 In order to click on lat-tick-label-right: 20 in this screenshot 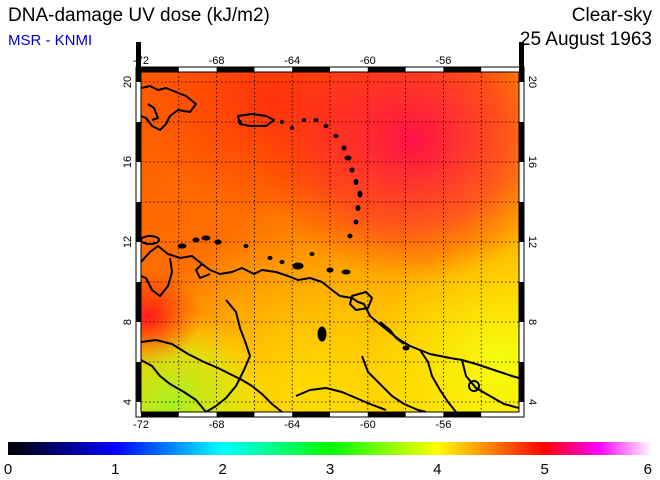, I will do `click(532, 82)`.